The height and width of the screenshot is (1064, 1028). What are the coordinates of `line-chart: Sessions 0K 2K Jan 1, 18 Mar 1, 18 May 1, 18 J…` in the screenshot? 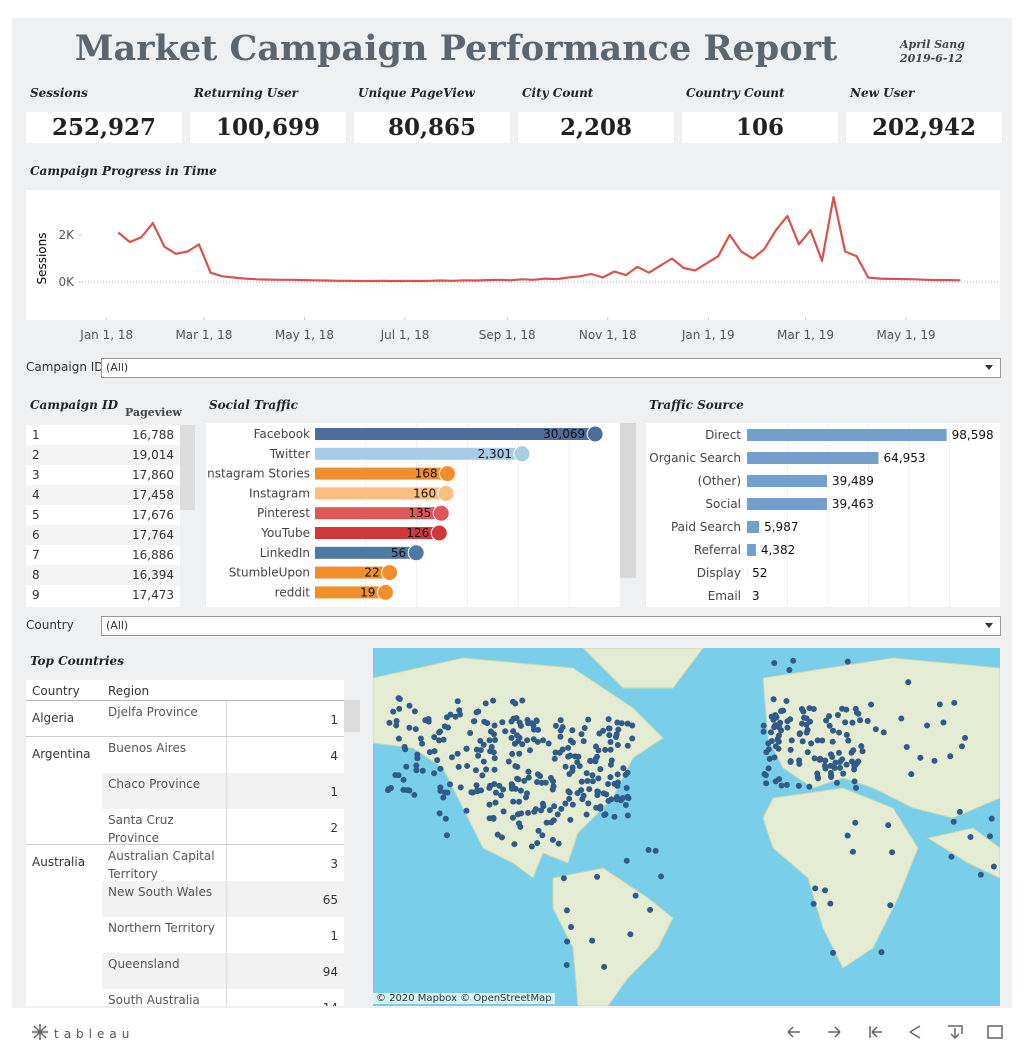 It's located at (517, 269).